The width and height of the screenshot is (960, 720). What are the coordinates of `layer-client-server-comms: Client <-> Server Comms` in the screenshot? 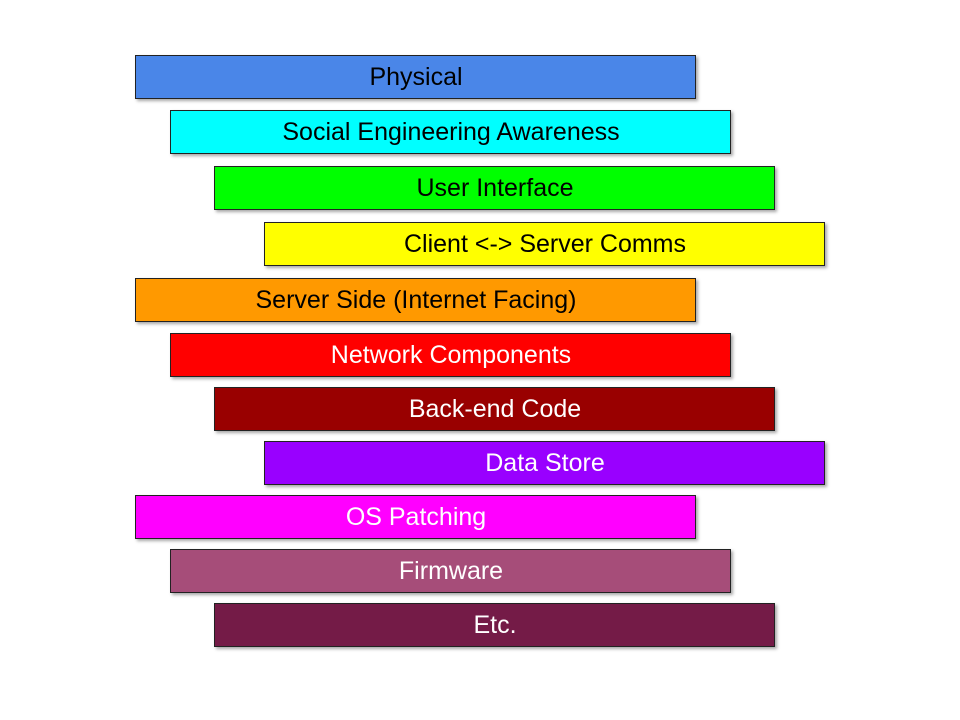 It's located at (544, 244).